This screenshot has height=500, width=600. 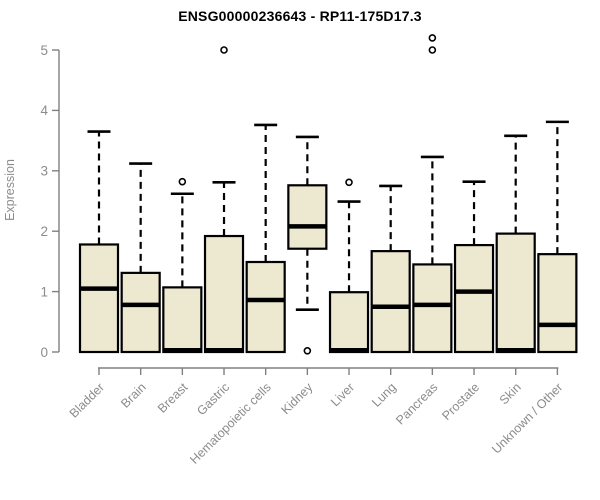 What do you see at coordinates (510, 393) in the screenshot?
I see `x-tick-label: Skin` at bounding box center [510, 393].